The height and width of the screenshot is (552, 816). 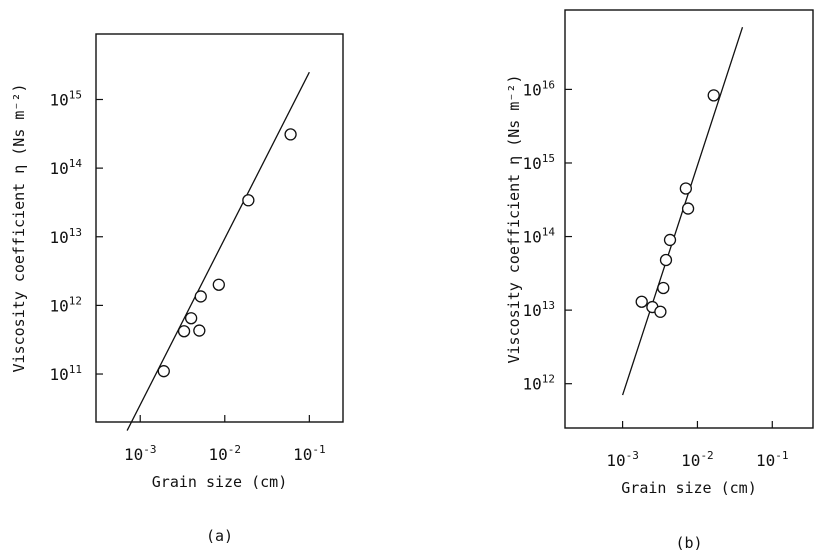 What do you see at coordinates (65, 373) in the screenshot?
I see `y-tick-label: 1011` at bounding box center [65, 373].